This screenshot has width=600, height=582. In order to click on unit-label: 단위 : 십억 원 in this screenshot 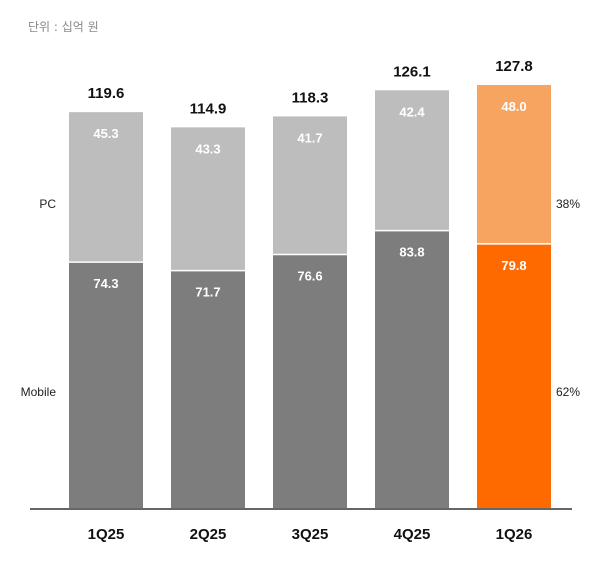, I will do `click(63, 27)`.